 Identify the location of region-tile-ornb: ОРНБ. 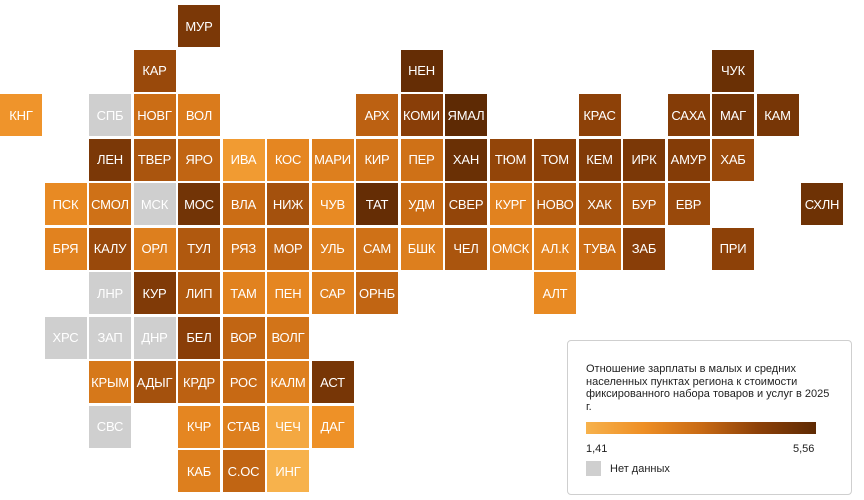
(377, 293).